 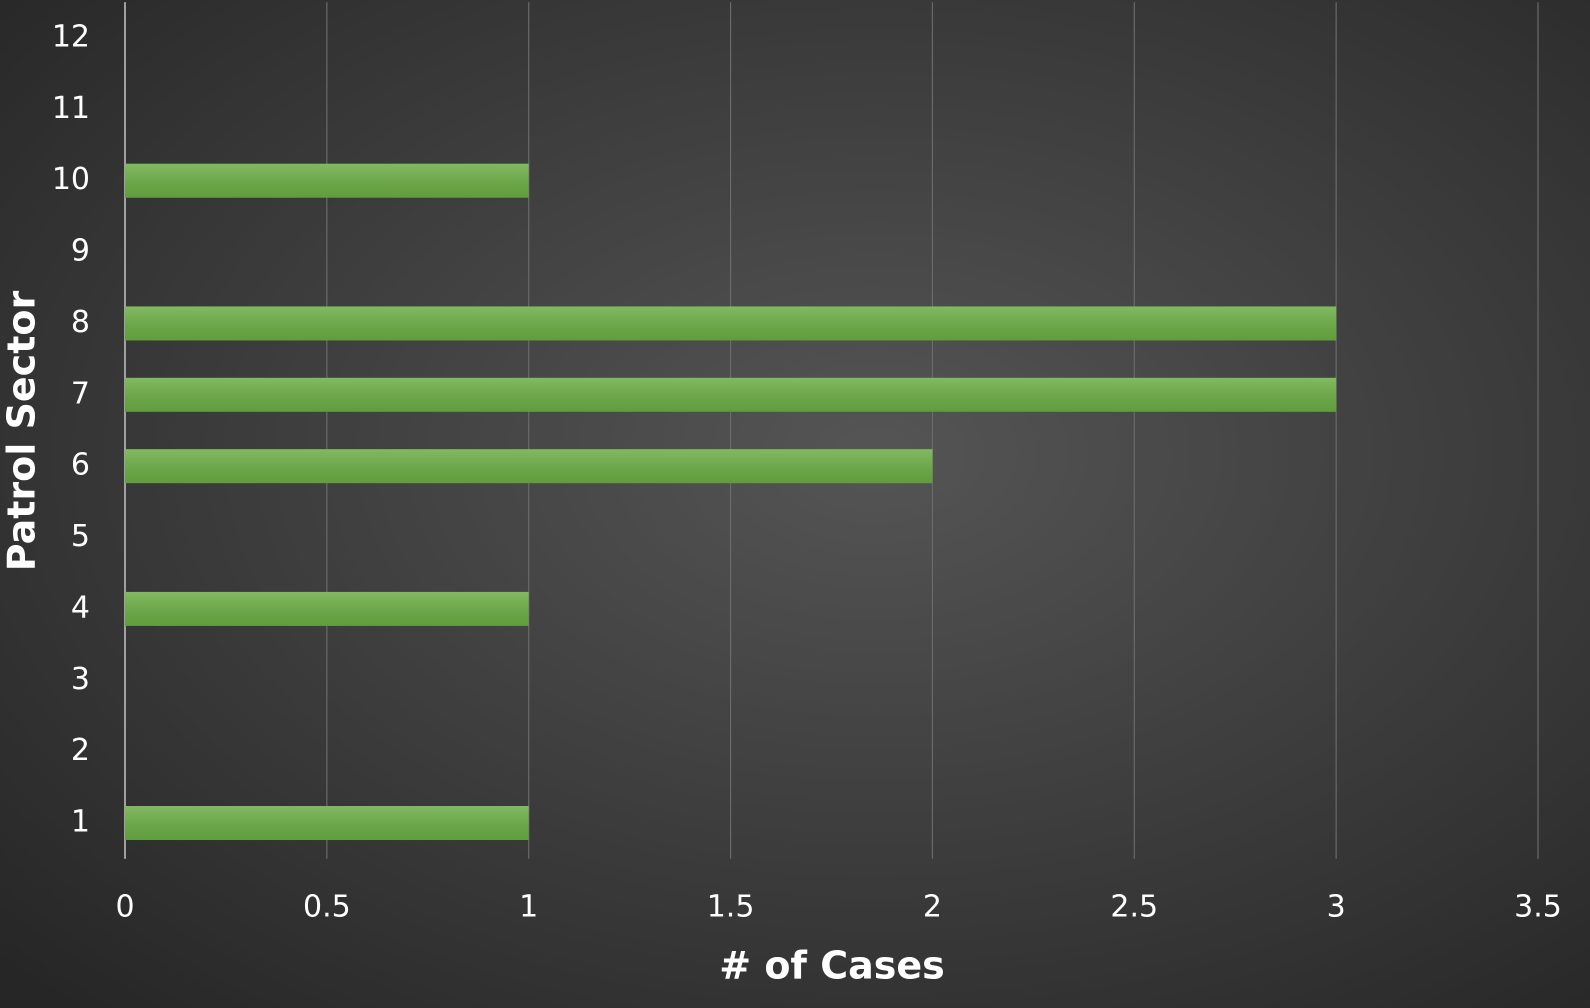 I want to click on y-tick-label: 5, so click(x=80, y=536).